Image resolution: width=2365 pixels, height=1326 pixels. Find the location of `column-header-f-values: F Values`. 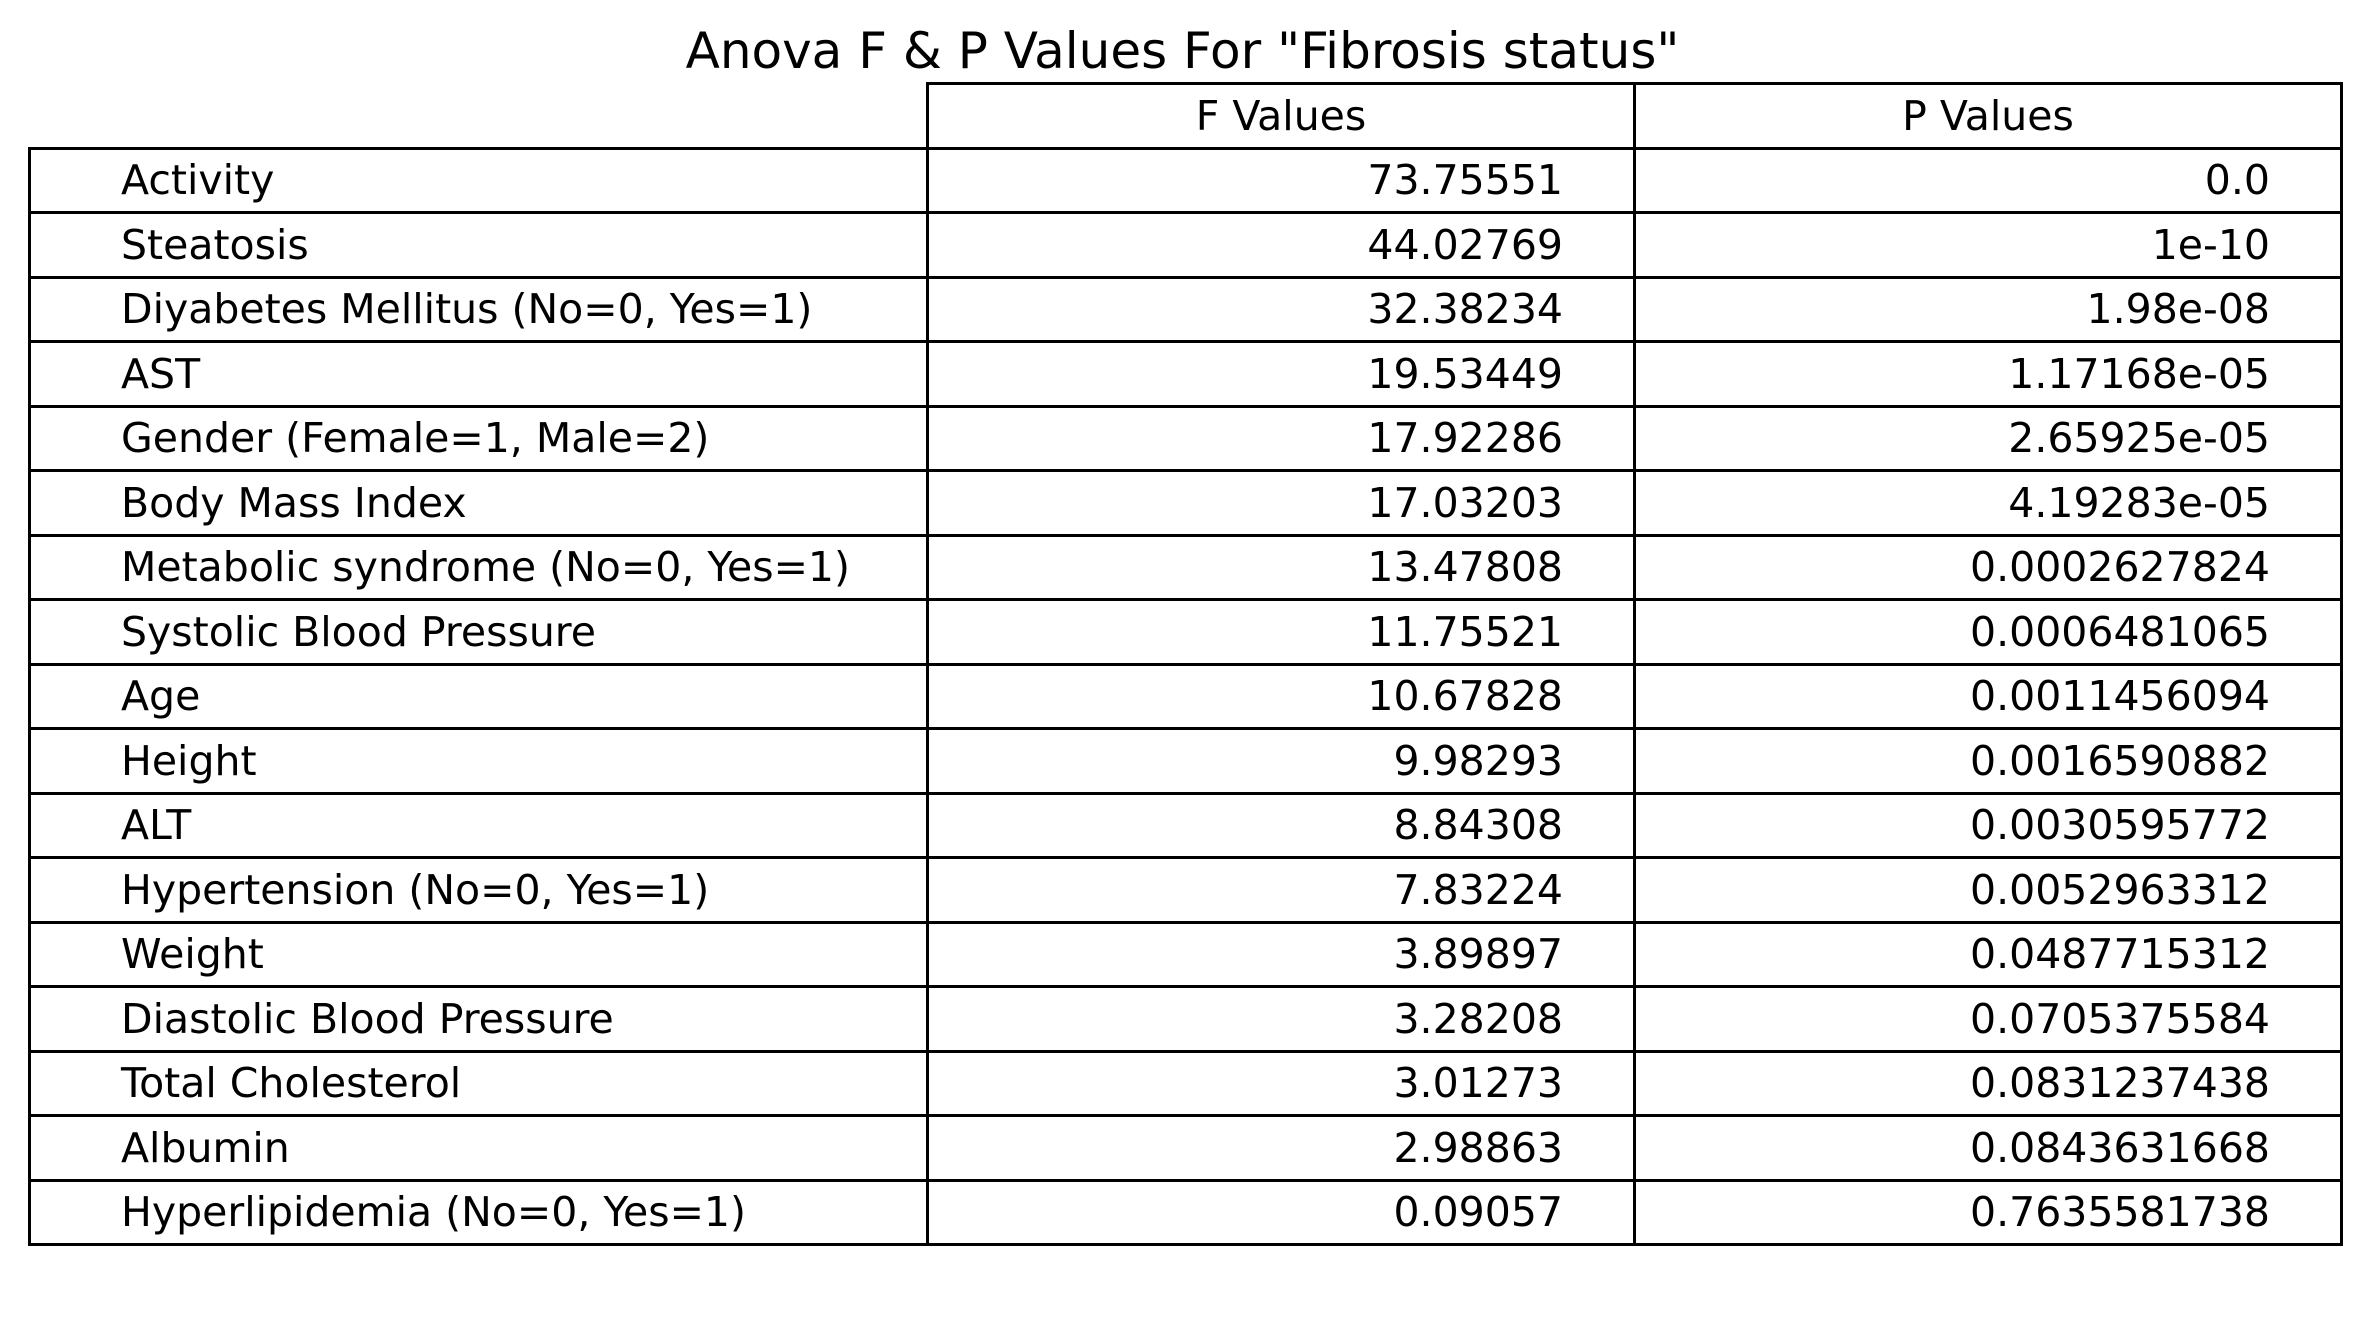

column-header-f-values: F Values is located at coordinates (1281, 116).